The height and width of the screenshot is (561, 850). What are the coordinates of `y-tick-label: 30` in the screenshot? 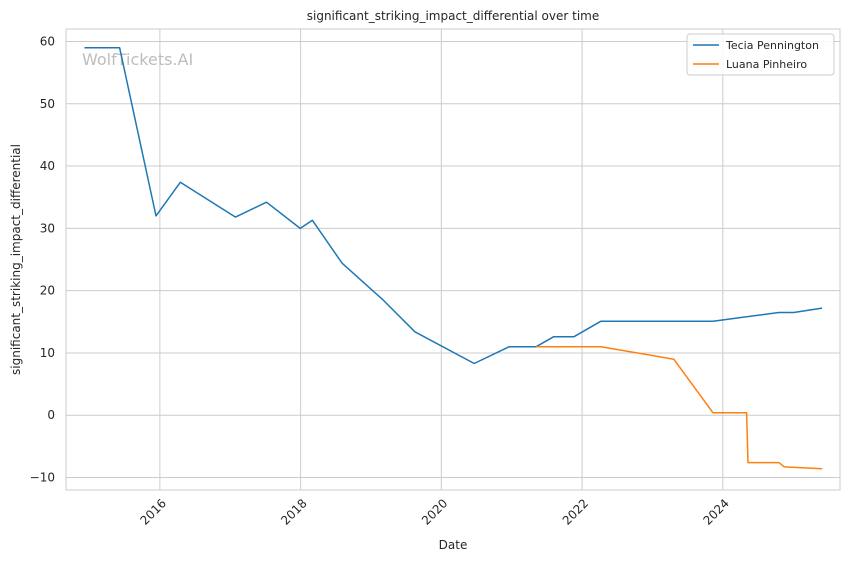 It's located at (47, 228).